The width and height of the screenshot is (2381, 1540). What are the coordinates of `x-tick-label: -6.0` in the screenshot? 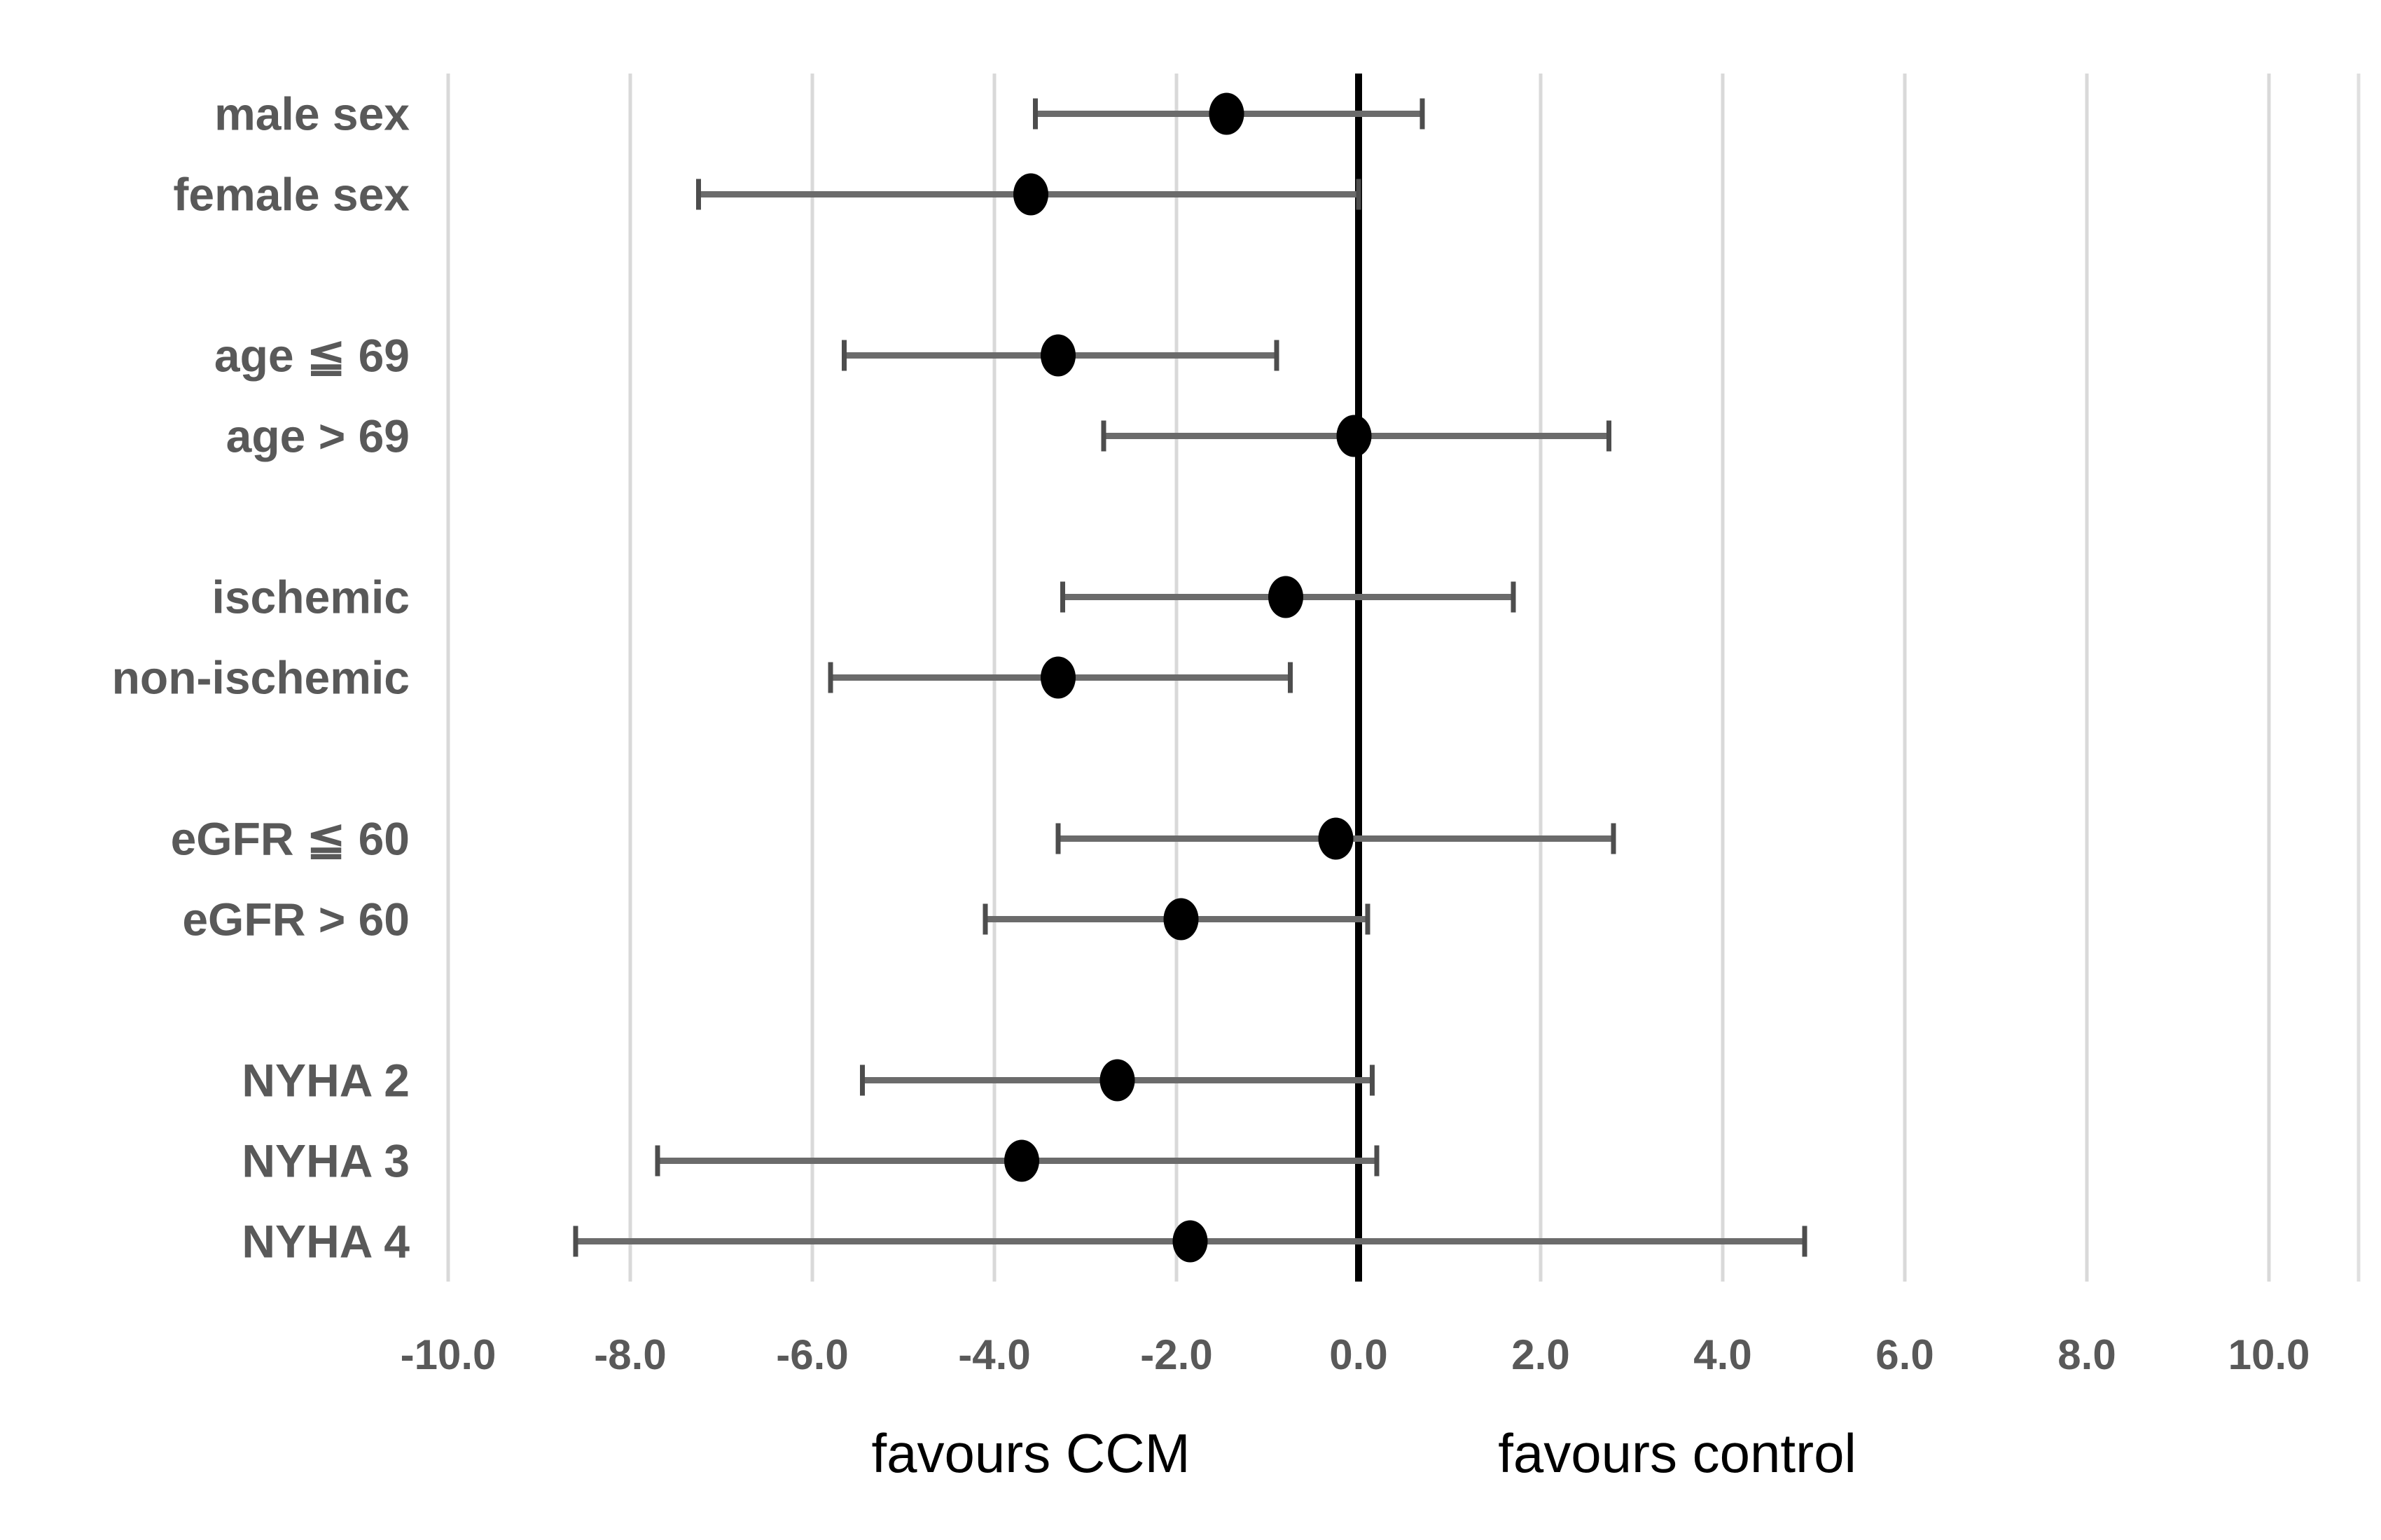 It's located at (812, 1354).